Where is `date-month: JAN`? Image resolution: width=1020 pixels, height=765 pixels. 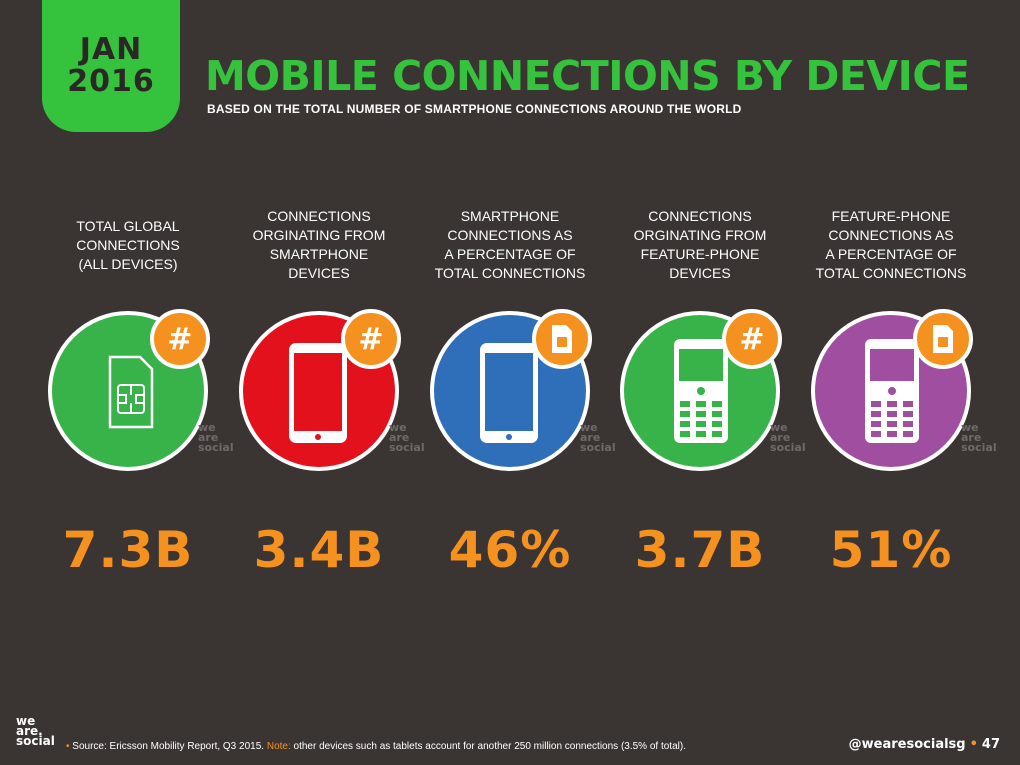 date-month: JAN is located at coordinates (111, 49).